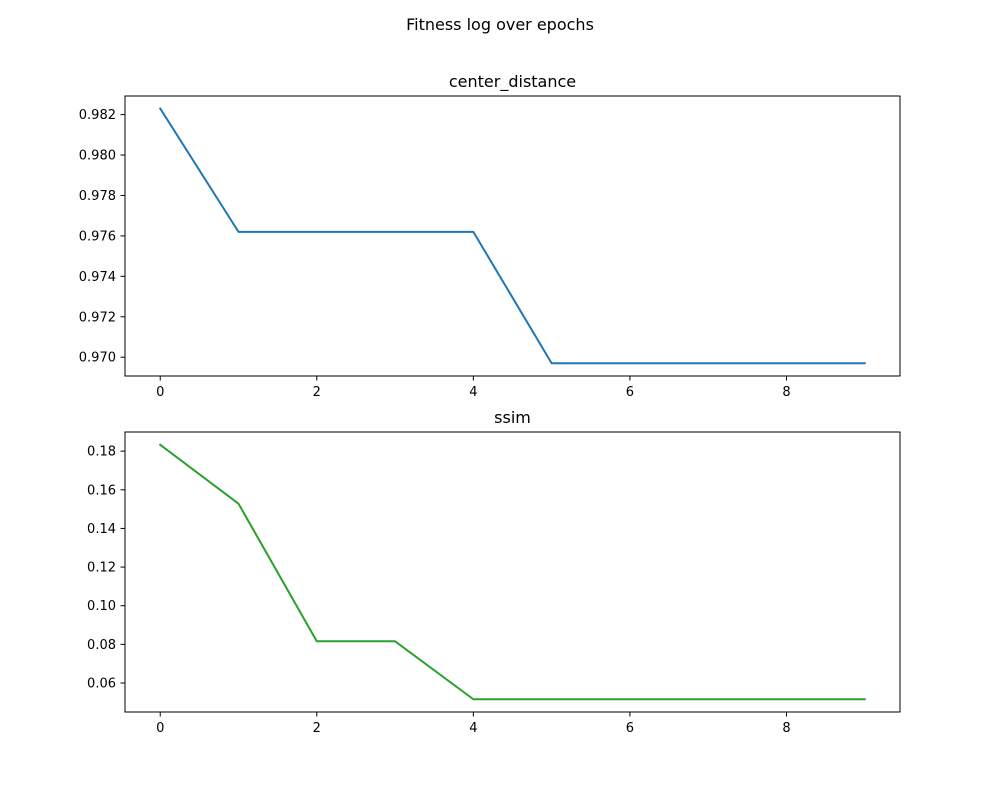 The width and height of the screenshot is (1000, 800). What do you see at coordinates (500, 24) in the screenshot?
I see `figure-title: Fitness log over epochs` at bounding box center [500, 24].